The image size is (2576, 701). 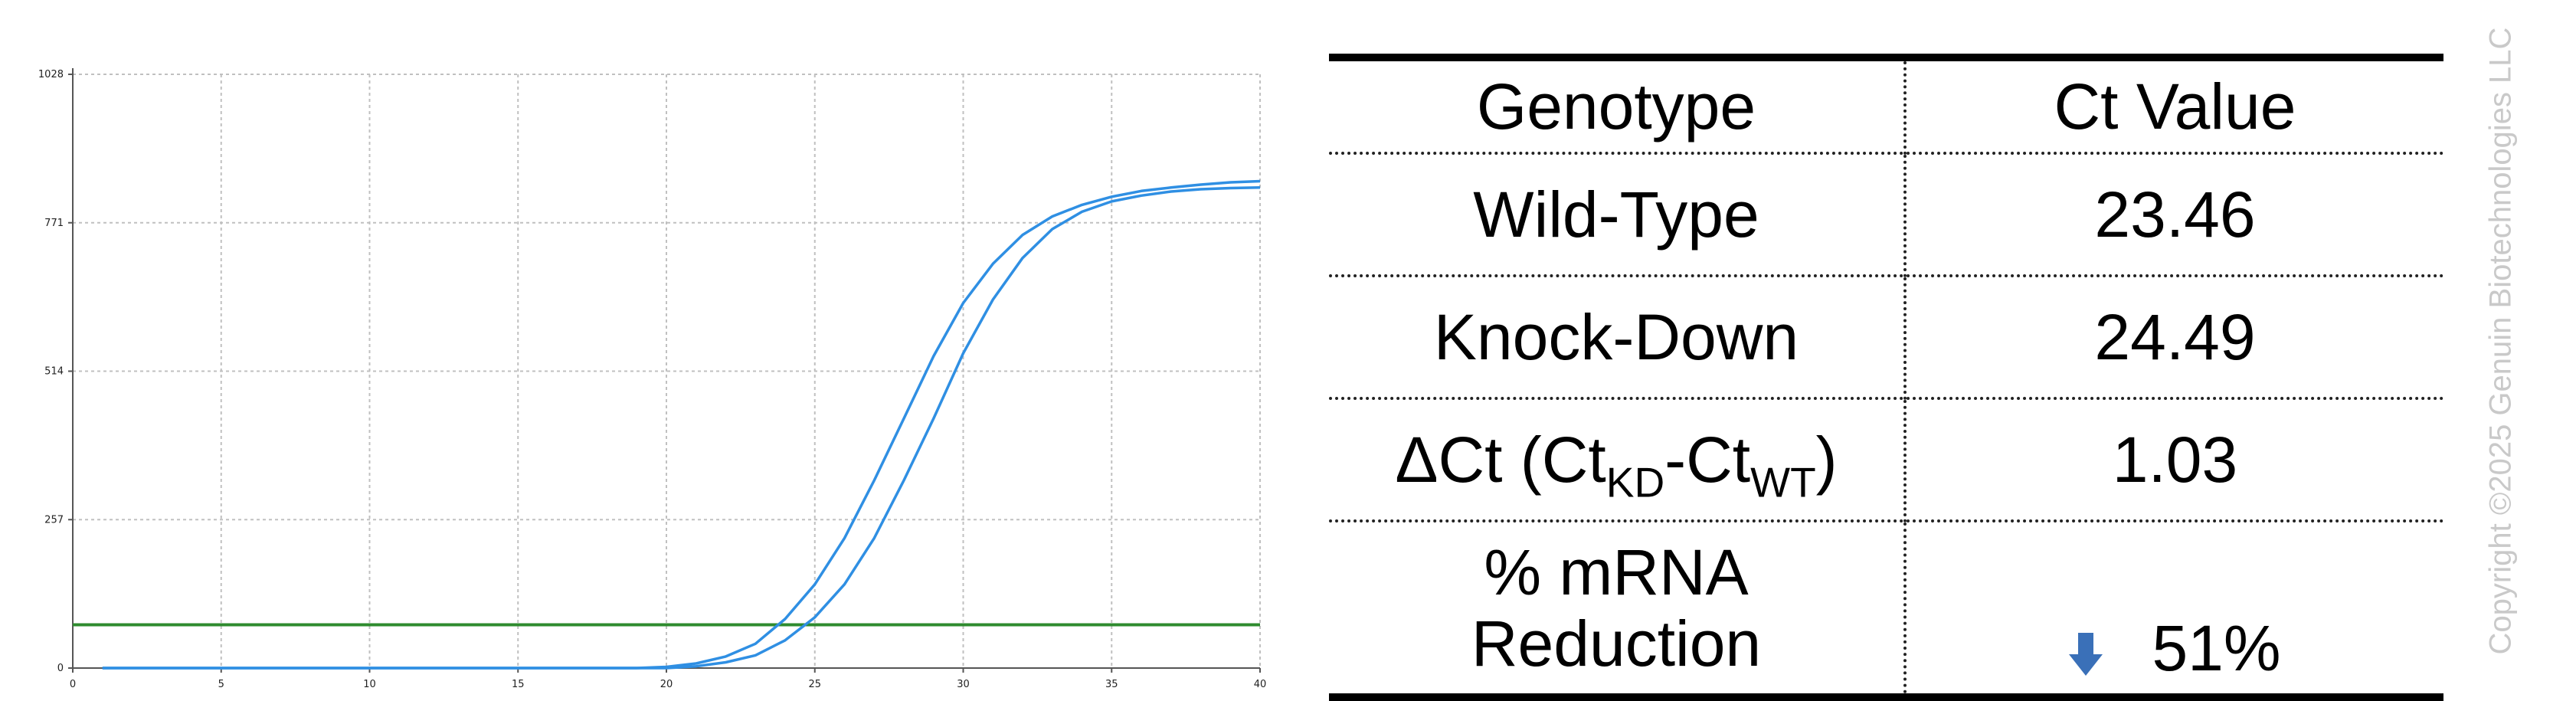 What do you see at coordinates (1635, 482) in the screenshot?
I see `delta-sub-kd: KD` at bounding box center [1635, 482].